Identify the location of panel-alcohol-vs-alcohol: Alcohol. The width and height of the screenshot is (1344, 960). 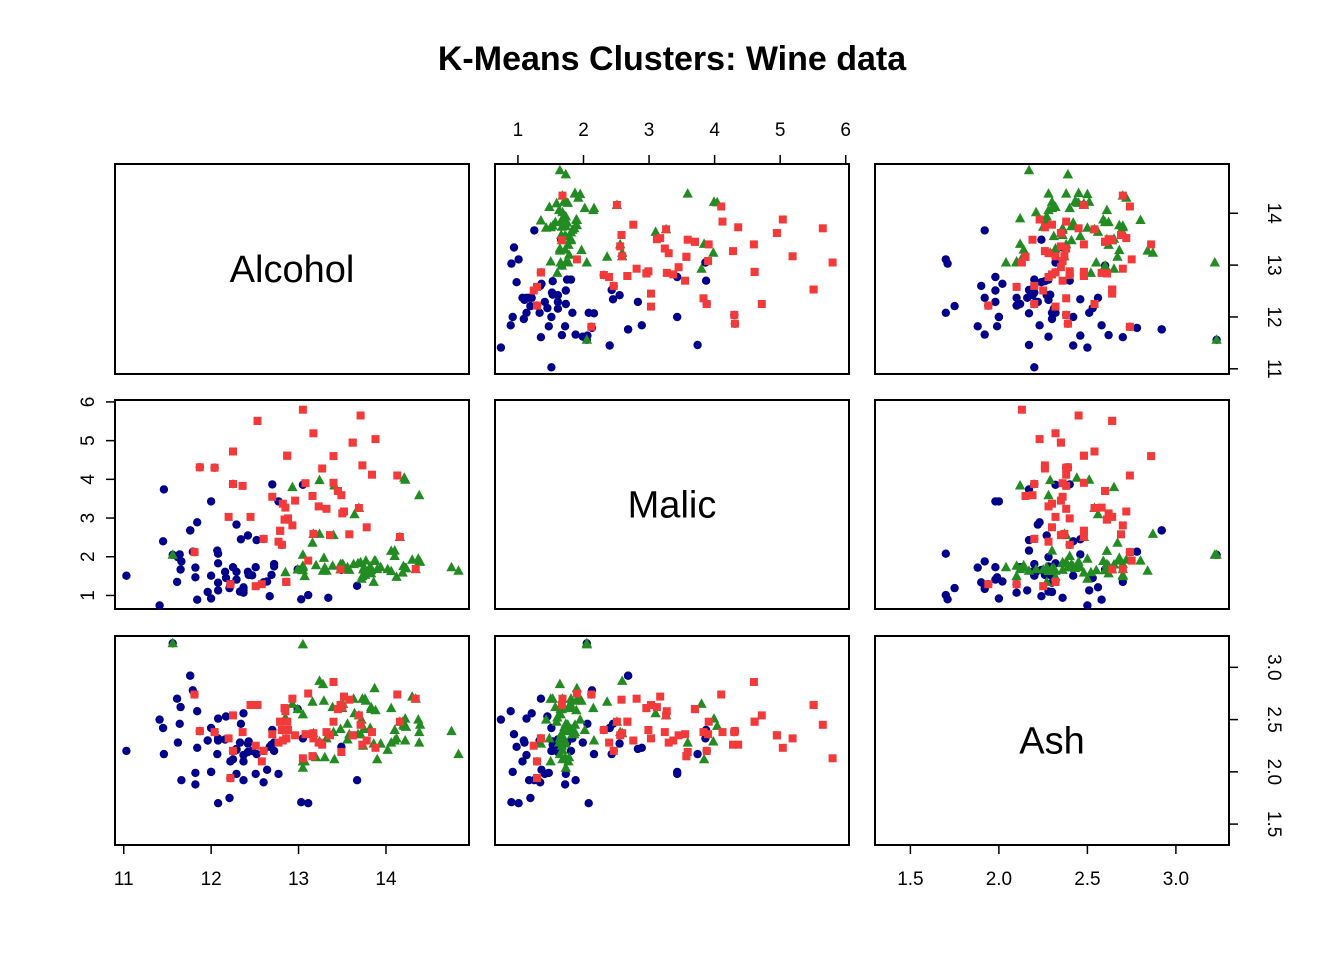
(292, 269).